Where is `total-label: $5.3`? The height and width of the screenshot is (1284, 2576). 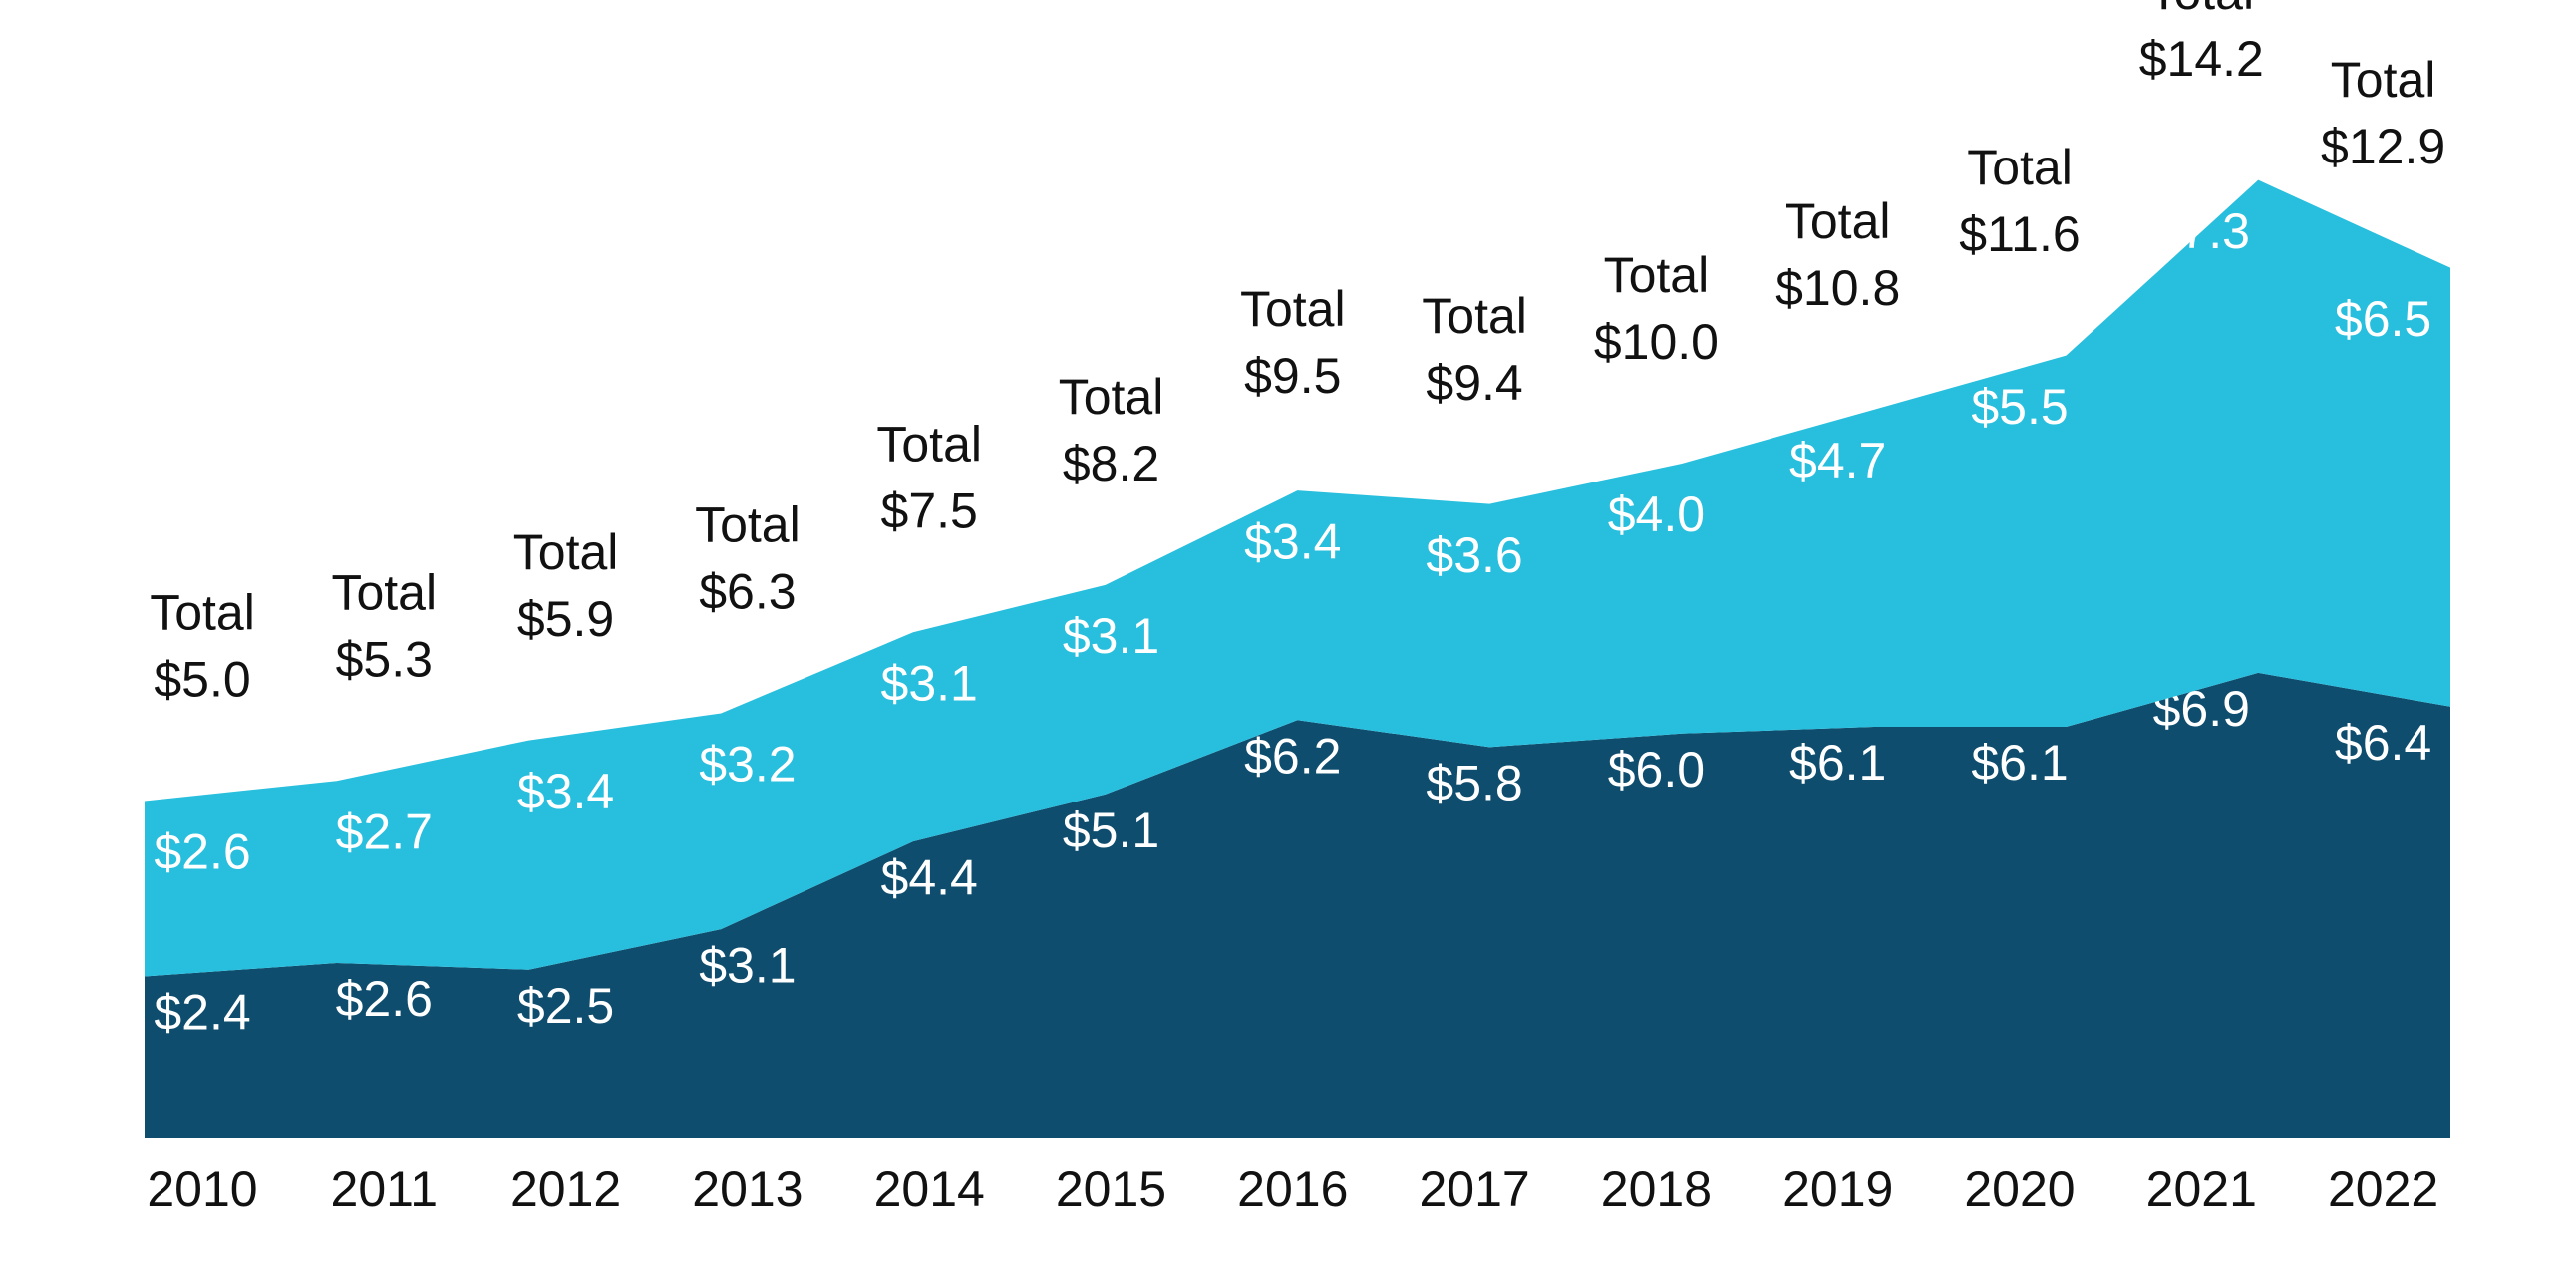
total-label: $5.3 is located at coordinates (384, 659).